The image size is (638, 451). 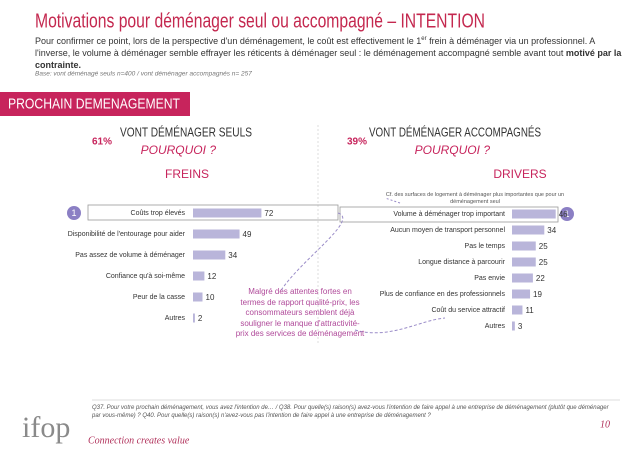 What do you see at coordinates (46, 427) in the screenshot?
I see `logo: ifop` at bounding box center [46, 427].